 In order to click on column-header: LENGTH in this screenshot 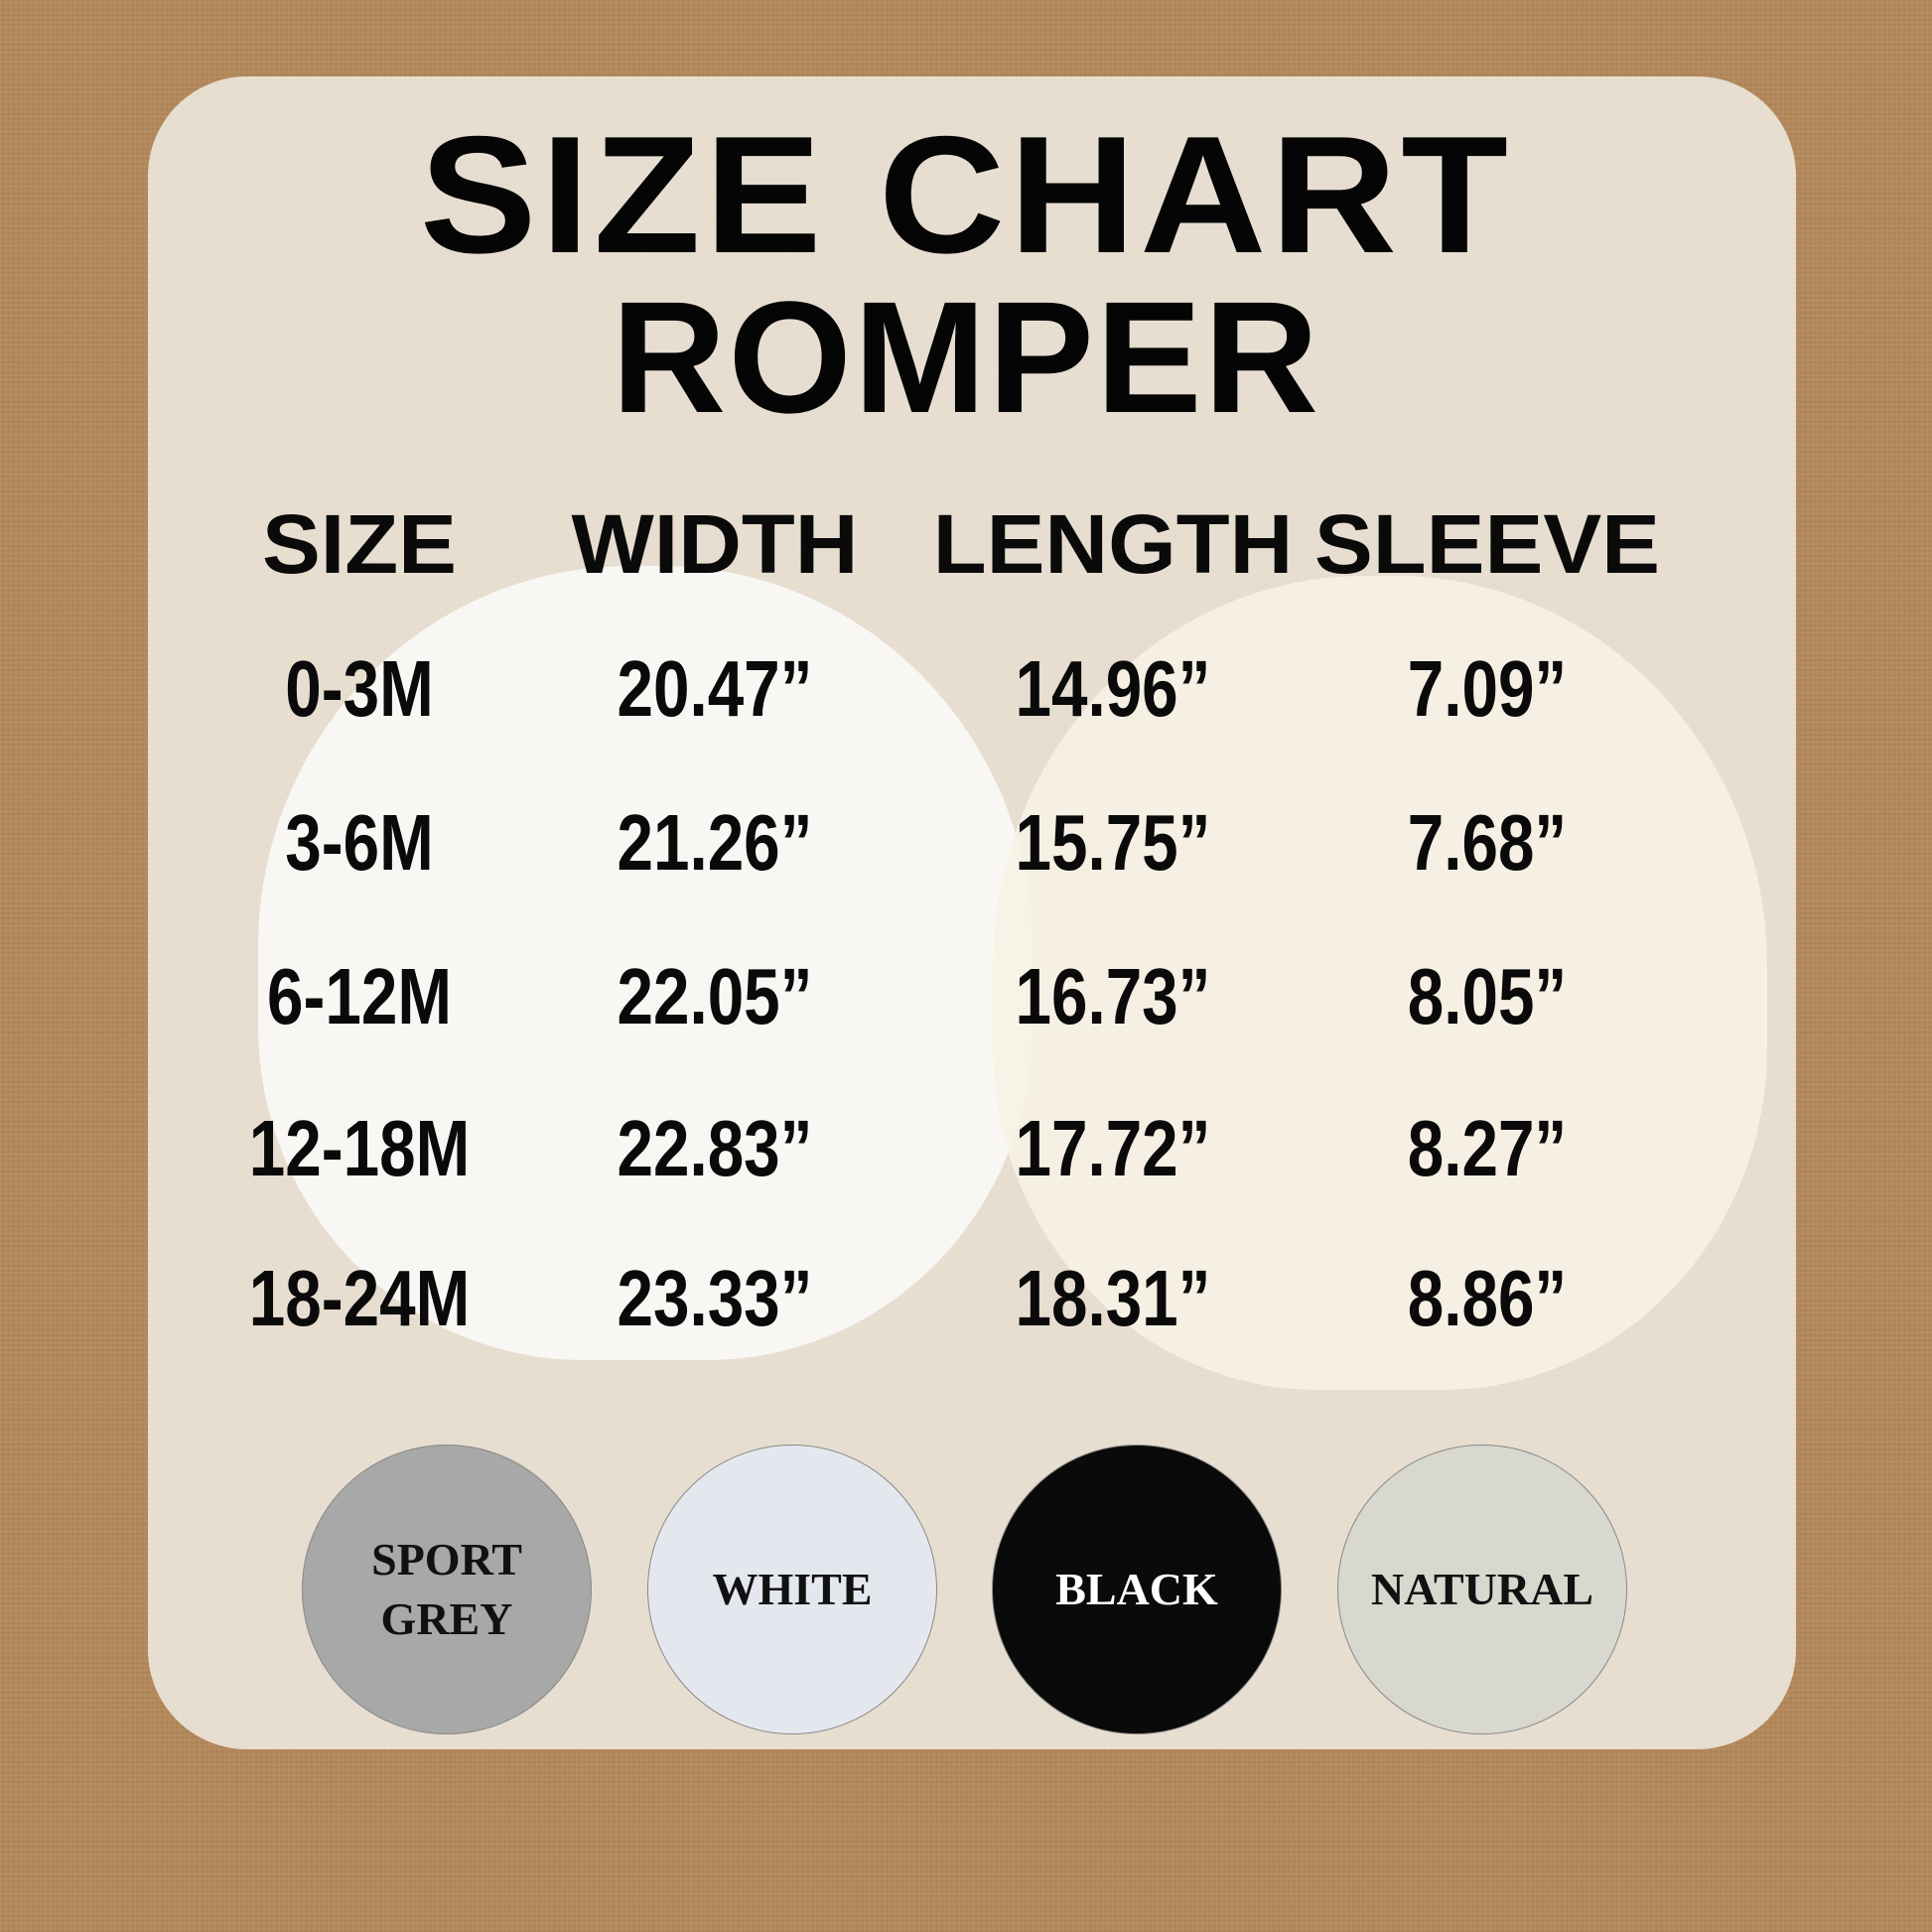, I will do `click(1113, 544)`.